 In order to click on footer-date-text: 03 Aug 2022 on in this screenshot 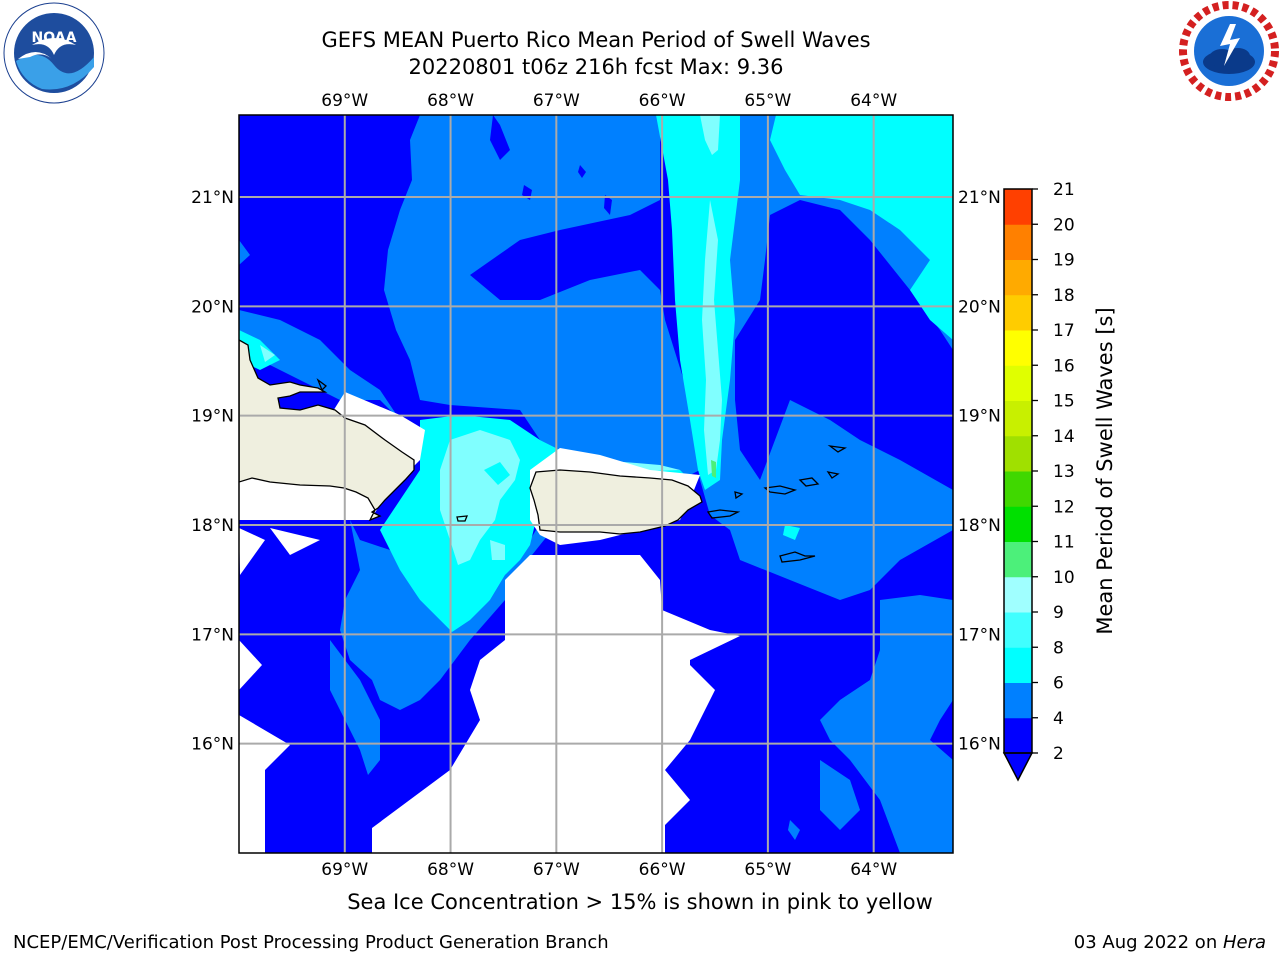, I will do `click(1148, 942)`.